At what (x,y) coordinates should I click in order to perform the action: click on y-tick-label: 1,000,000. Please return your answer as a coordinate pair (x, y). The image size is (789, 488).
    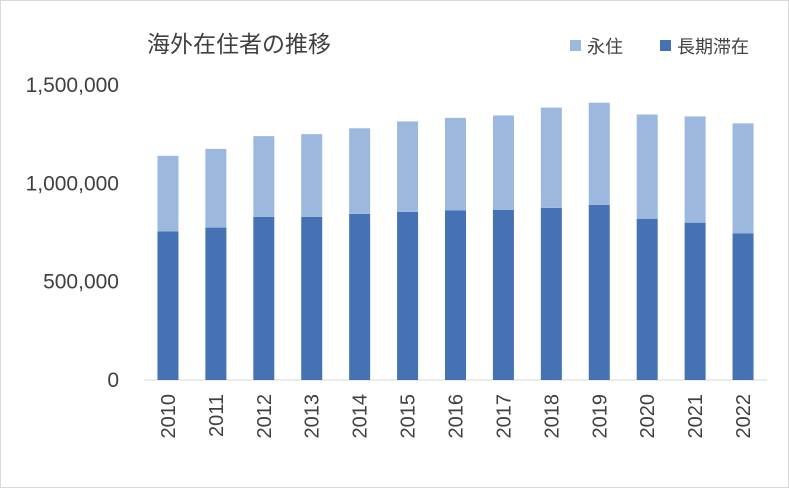
    Looking at the image, I should click on (72, 183).